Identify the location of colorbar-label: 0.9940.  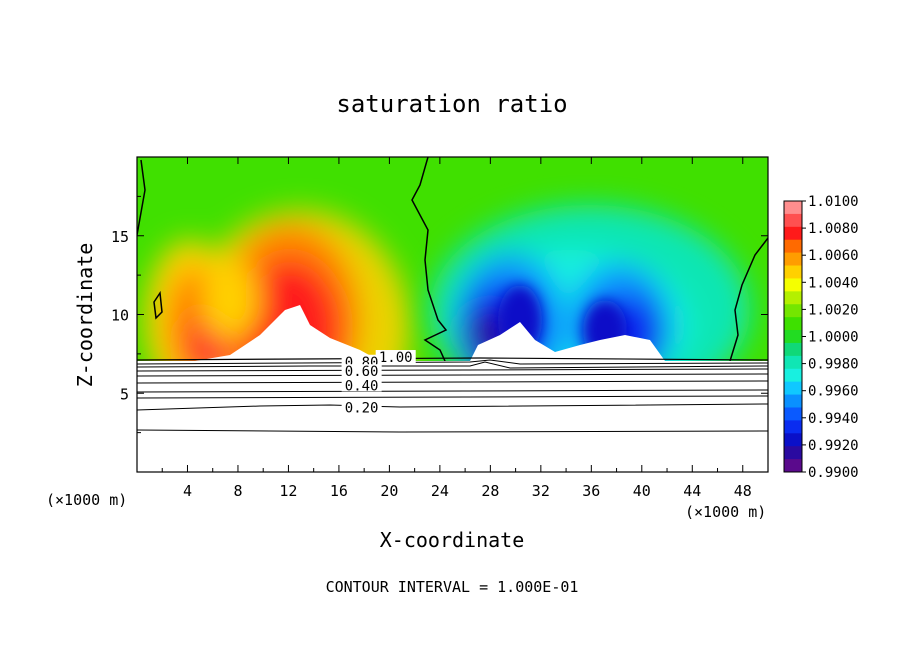
(833, 419).